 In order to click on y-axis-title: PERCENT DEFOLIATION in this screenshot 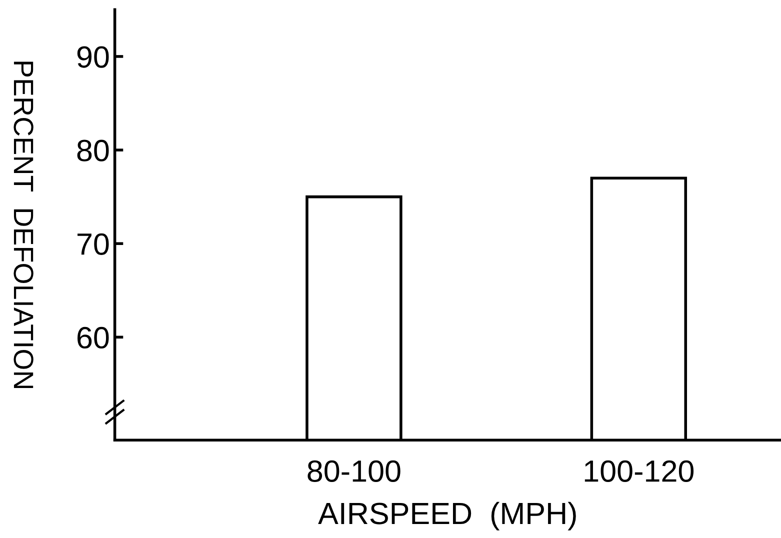, I will do `click(24, 225)`.